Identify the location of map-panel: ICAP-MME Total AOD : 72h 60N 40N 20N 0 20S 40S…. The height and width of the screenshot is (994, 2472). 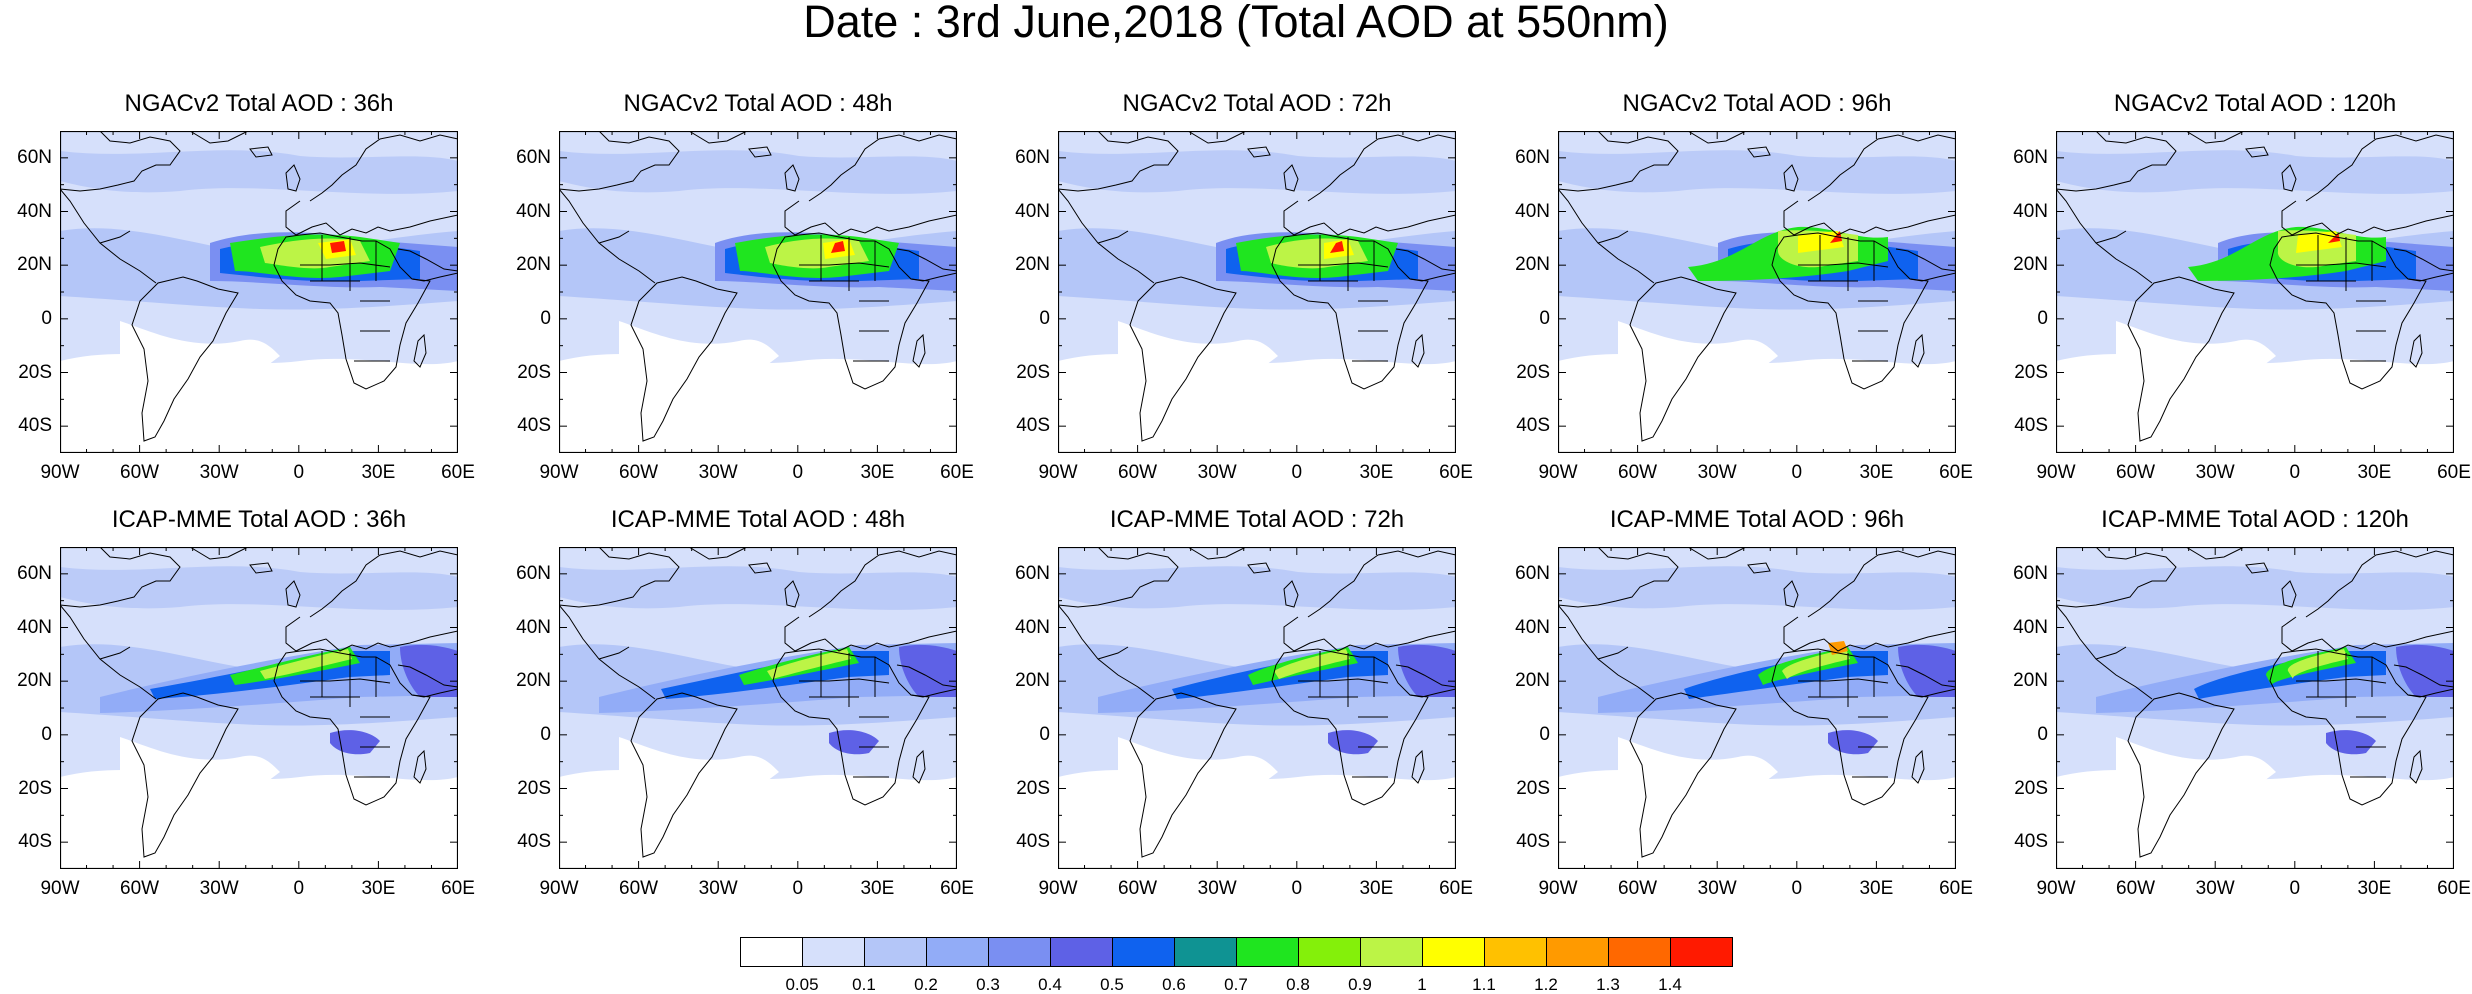
(1244, 702).